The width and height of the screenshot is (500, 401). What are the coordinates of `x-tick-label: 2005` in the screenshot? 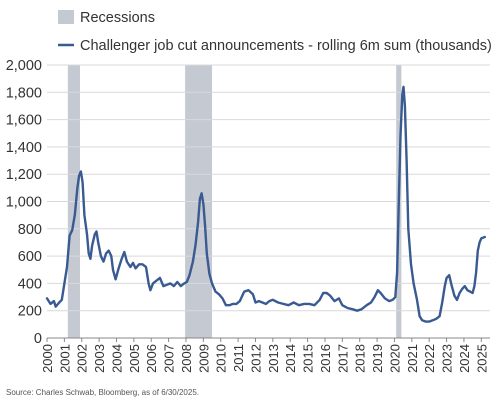 It's located at (134, 358).